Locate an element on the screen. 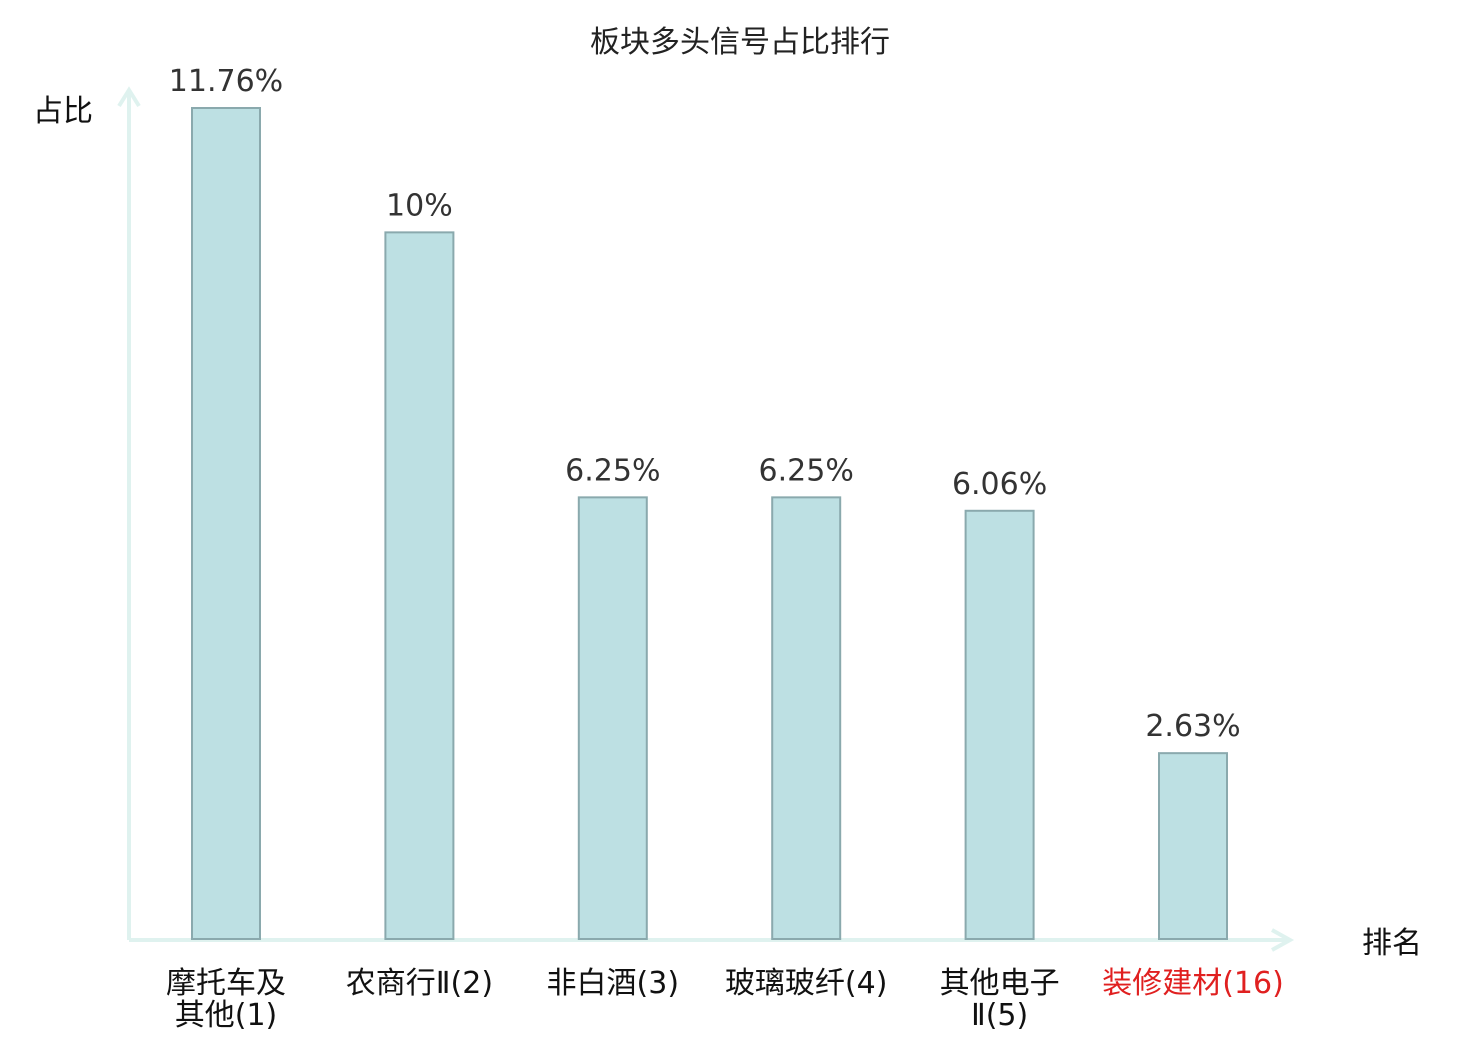 This screenshot has height=1040, width=1480. category-label-5-line-2: Ⅱ(5) is located at coordinates (999, 1015).